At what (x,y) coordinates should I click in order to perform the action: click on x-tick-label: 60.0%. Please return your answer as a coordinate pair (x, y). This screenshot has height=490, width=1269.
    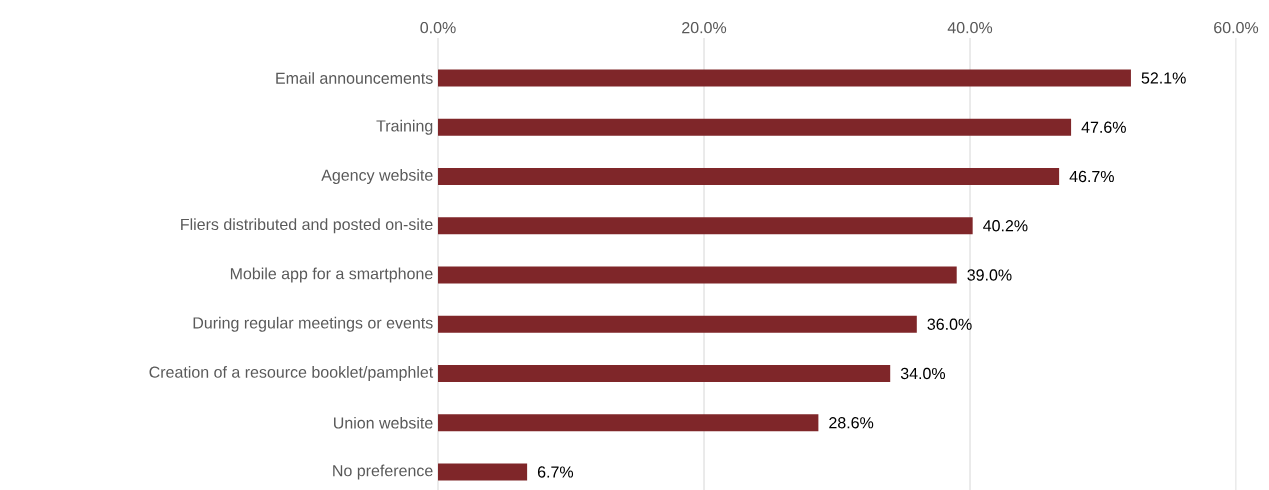
    Looking at the image, I should click on (1236, 27).